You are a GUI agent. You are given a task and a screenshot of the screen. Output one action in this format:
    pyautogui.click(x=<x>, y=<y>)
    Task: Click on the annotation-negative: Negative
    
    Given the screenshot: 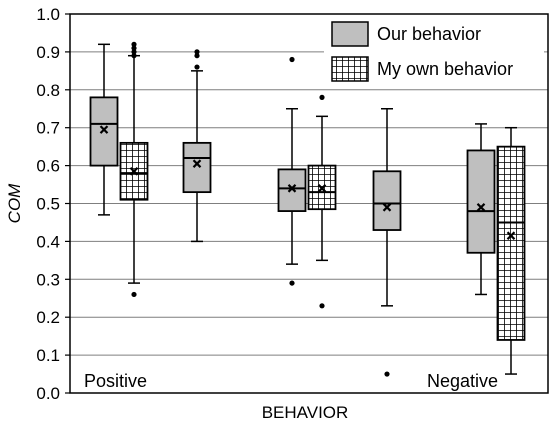 What is the action you would take?
    pyautogui.click(x=462, y=381)
    